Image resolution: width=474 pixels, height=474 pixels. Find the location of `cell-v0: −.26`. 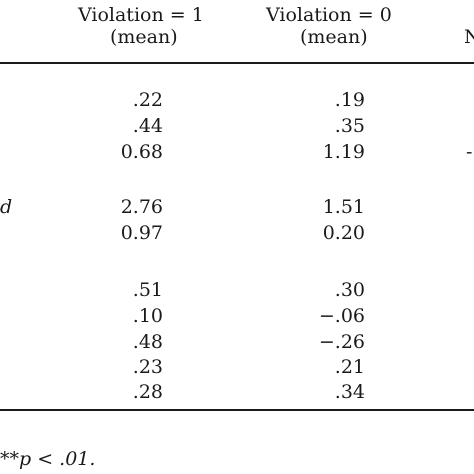

cell-v0: −.26 is located at coordinates (341, 342).